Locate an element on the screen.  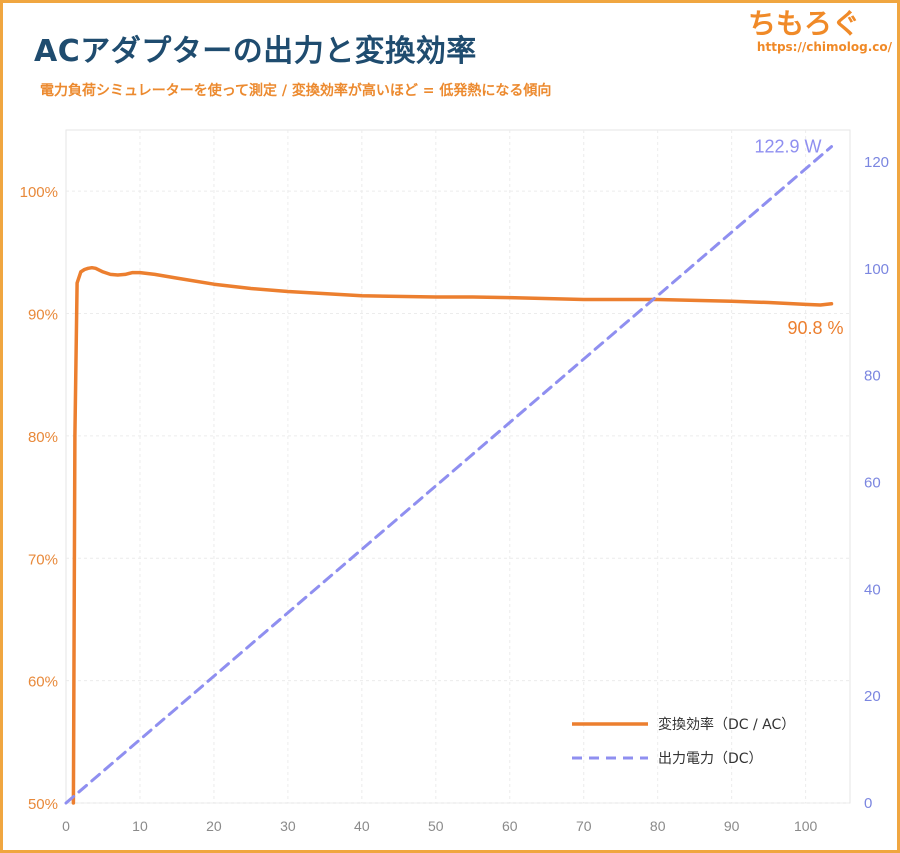
y-left-tick-label: 60% is located at coordinates (43, 682).